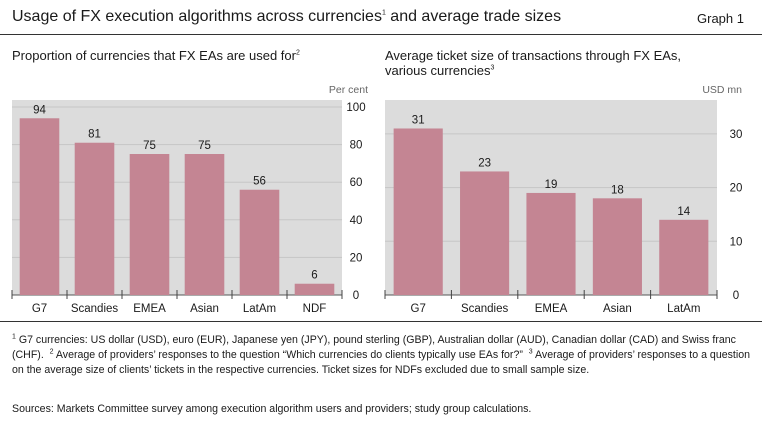 The width and height of the screenshot is (762, 427). I want to click on left-y-tick-label: 100, so click(355, 108).